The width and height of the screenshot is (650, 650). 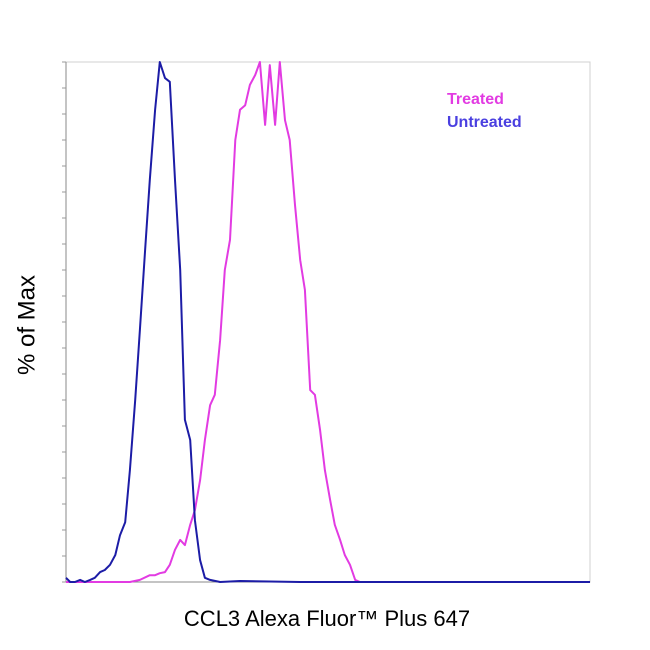 What do you see at coordinates (475, 99) in the screenshot?
I see `legend-label: Treated` at bounding box center [475, 99].